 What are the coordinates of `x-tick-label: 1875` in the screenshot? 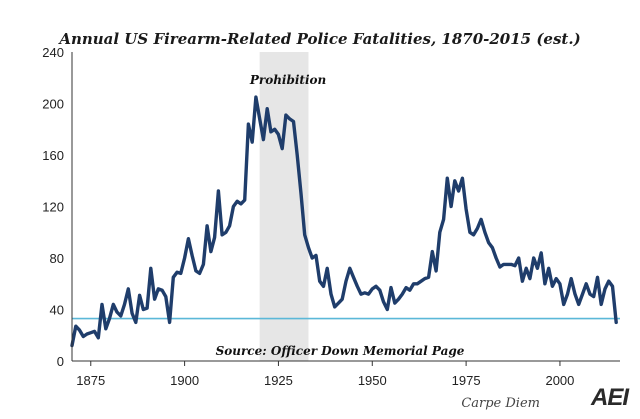 It's located at (90, 380).